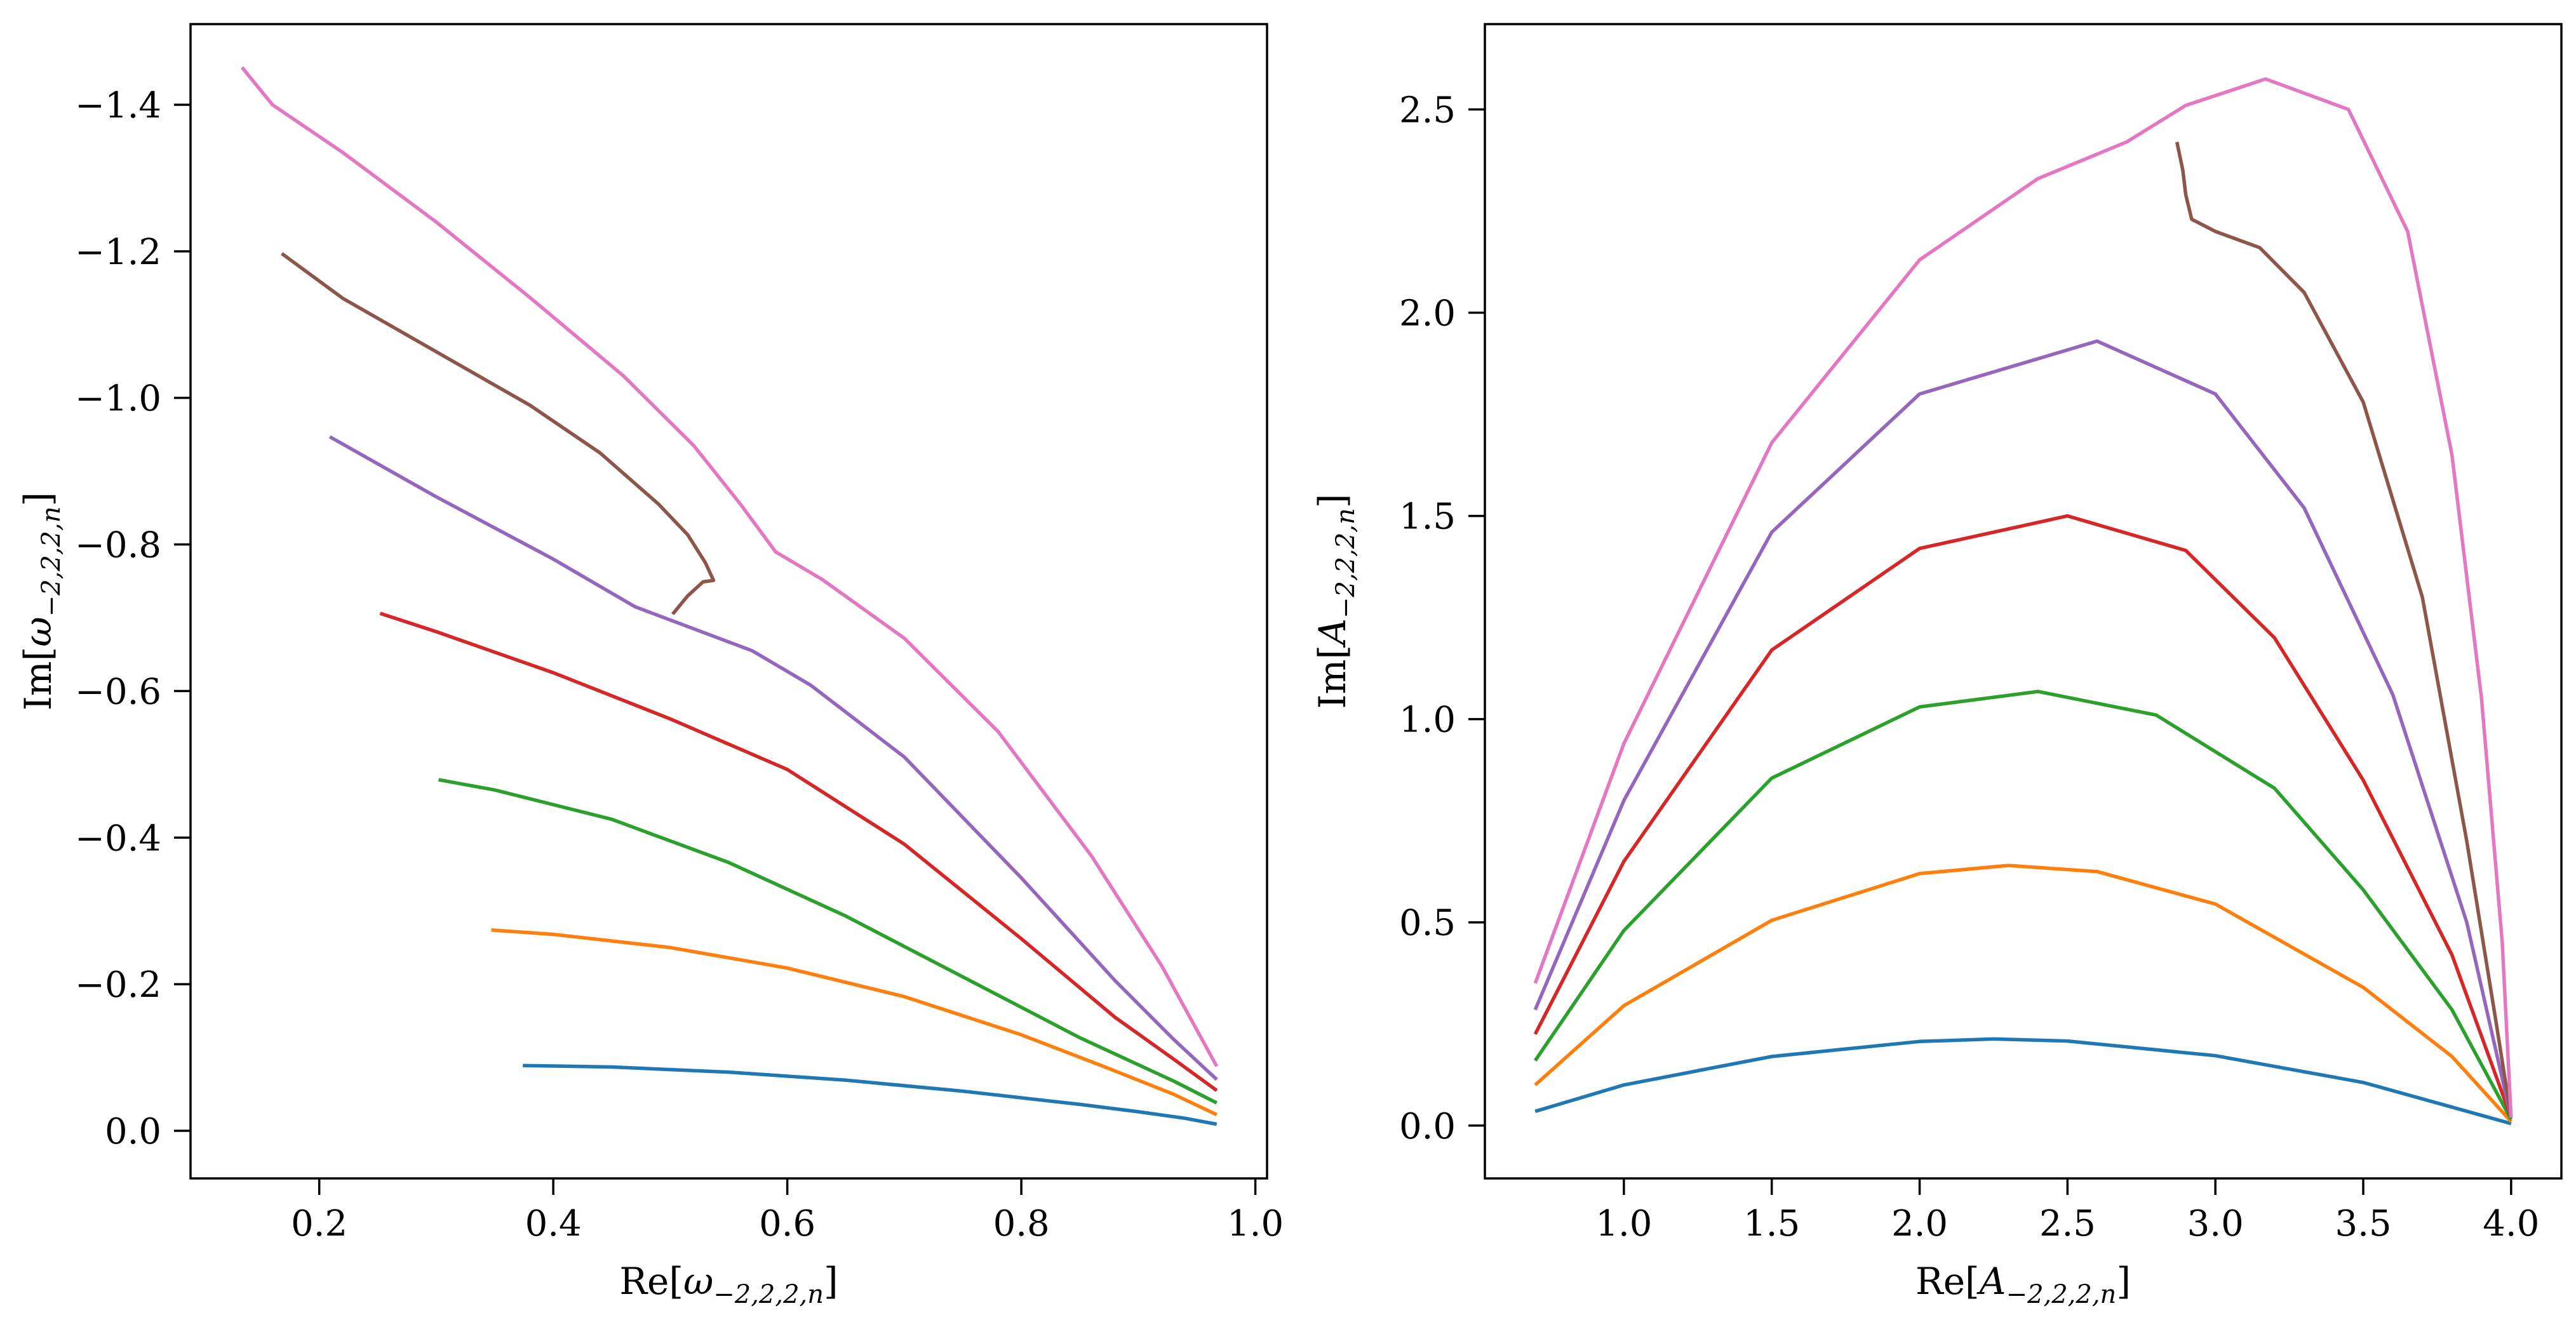 This screenshot has height=1320, width=2576. I want to click on amplitude-plot-y-tick-label: 2.0, so click(1428, 314).